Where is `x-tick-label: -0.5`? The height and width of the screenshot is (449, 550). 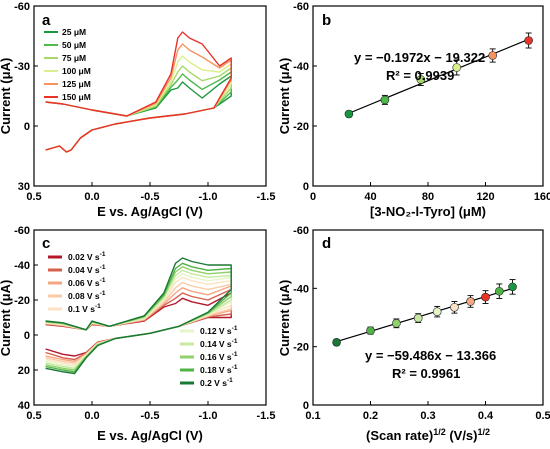 x-tick-label: -0.5 is located at coordinates (150, 416).